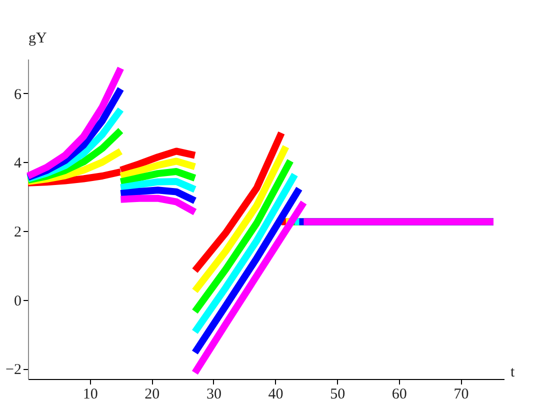 The width and height of the screenshot is (537, 406). I want to click on y-tick-label: −2, so click(14, 370).